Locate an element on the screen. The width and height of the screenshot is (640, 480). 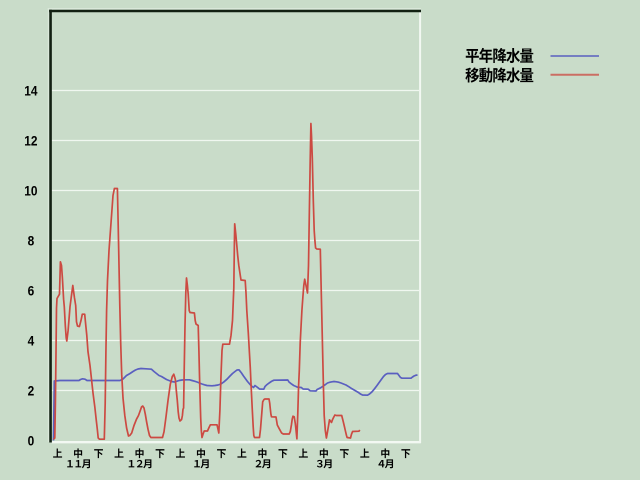
svg-text: 6 is located at coordinates (31, 291).